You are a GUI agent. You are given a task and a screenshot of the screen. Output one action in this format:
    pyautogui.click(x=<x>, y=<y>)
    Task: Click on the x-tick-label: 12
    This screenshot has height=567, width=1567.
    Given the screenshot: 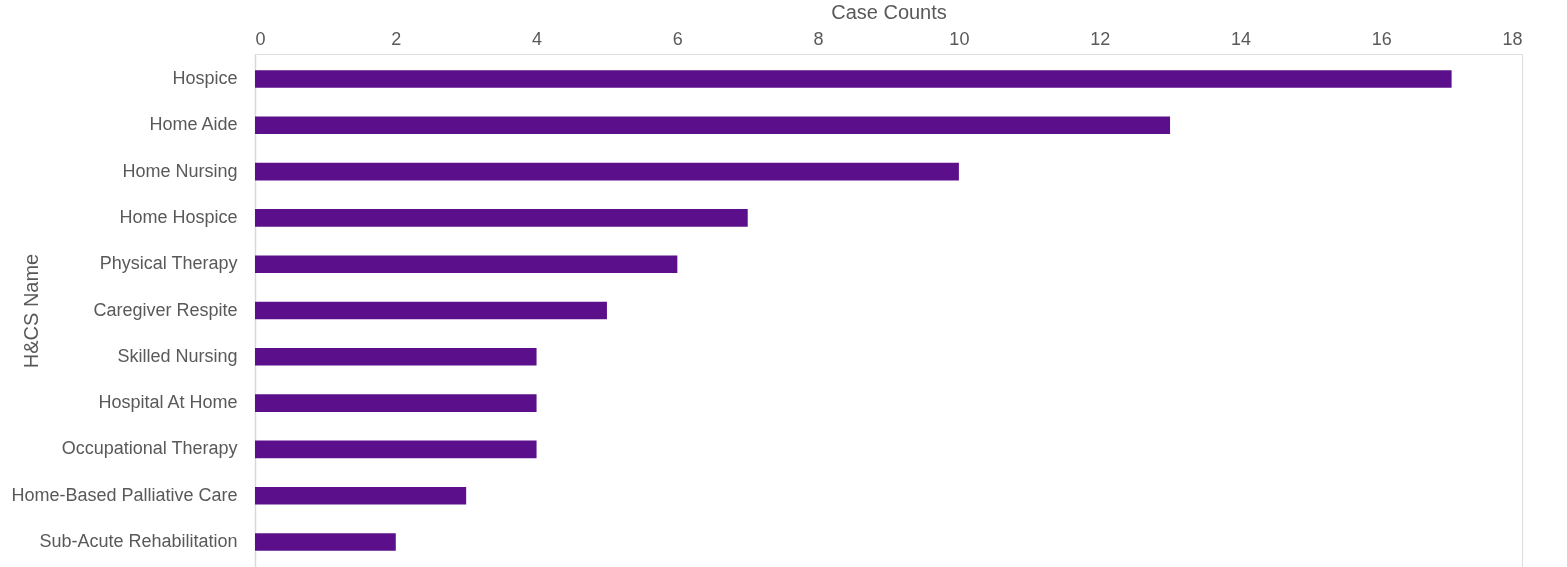 What is the action you would take?
    pyautogui.click(x=1100, y=38)
    